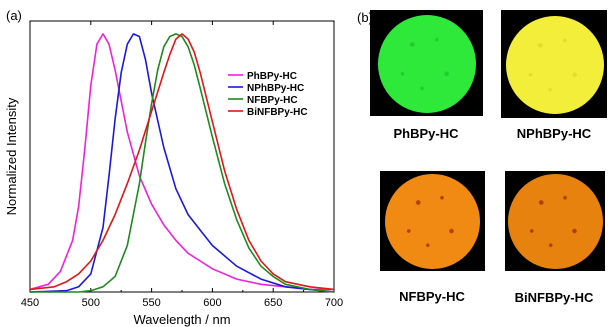 Image resolution: width=609 pixels, height=327 pixels. What do you see at coordinates (432, 296) in the screenshot?
I see `photo-caption-nfbpy-hc: NFBPy-HC` at bounding box center [432, 296].